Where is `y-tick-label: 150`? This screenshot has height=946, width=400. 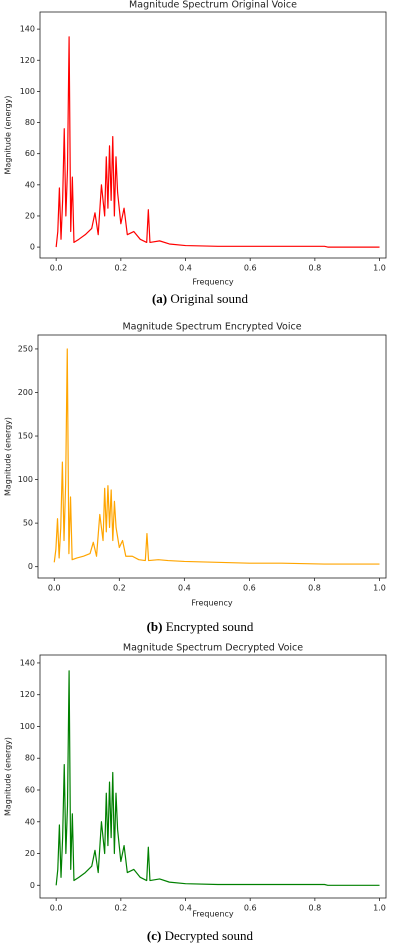
y-tick-label: 150 is located at coordinates (25, 436).